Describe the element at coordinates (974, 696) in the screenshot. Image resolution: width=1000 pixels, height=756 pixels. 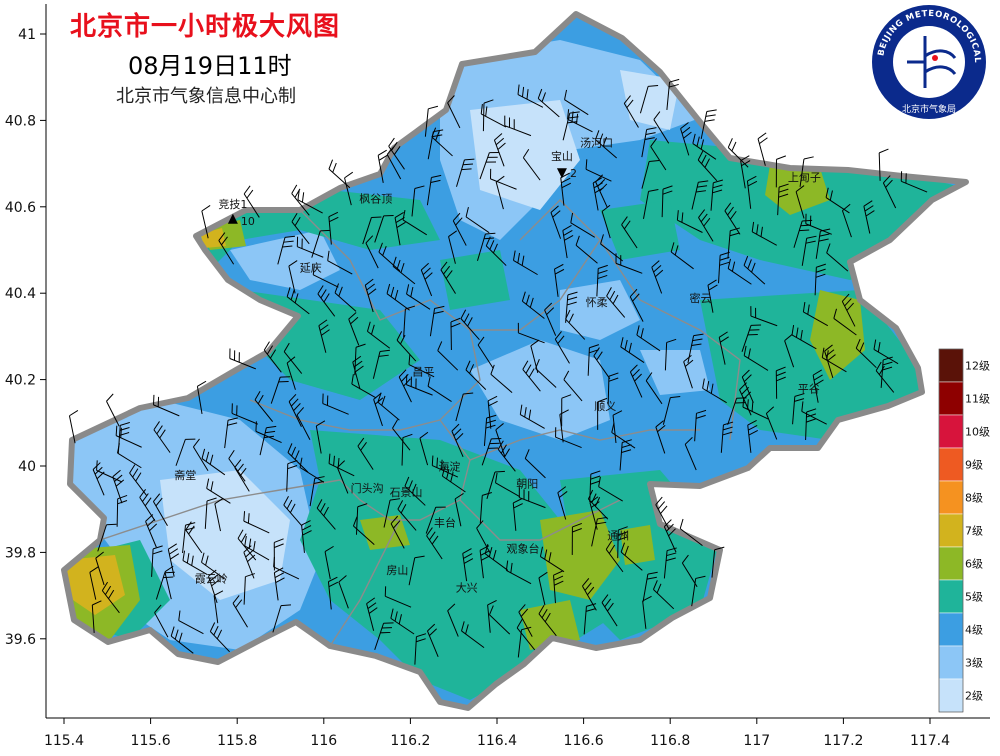
I see `legend-label: 2级` at that location.